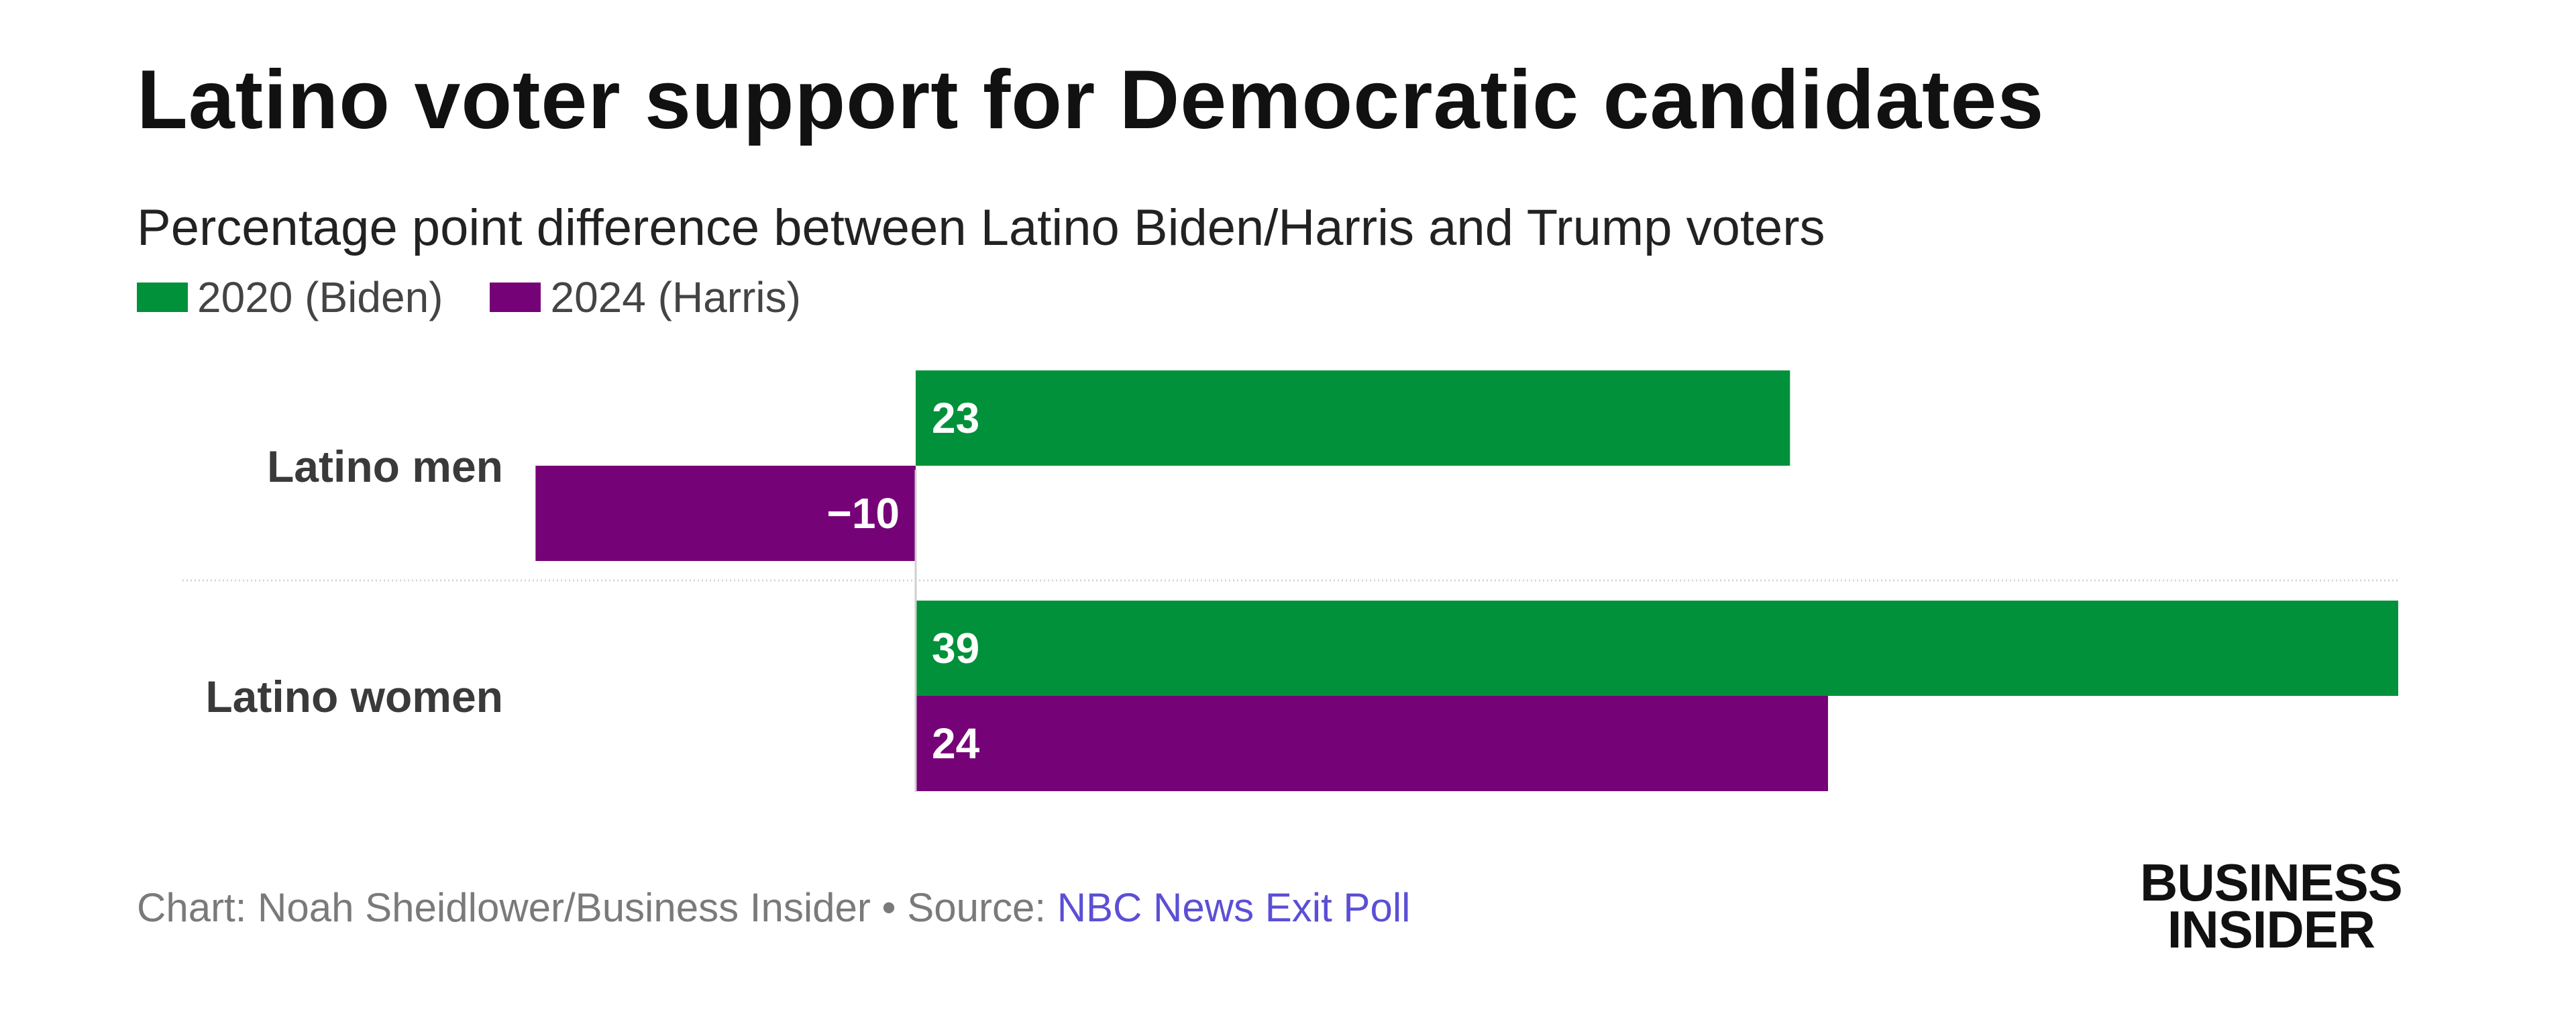  Describe the element at coordinates (955, 648) in the screenshot. I see `data-label-2020-biden--latino-women: 39` at that location.